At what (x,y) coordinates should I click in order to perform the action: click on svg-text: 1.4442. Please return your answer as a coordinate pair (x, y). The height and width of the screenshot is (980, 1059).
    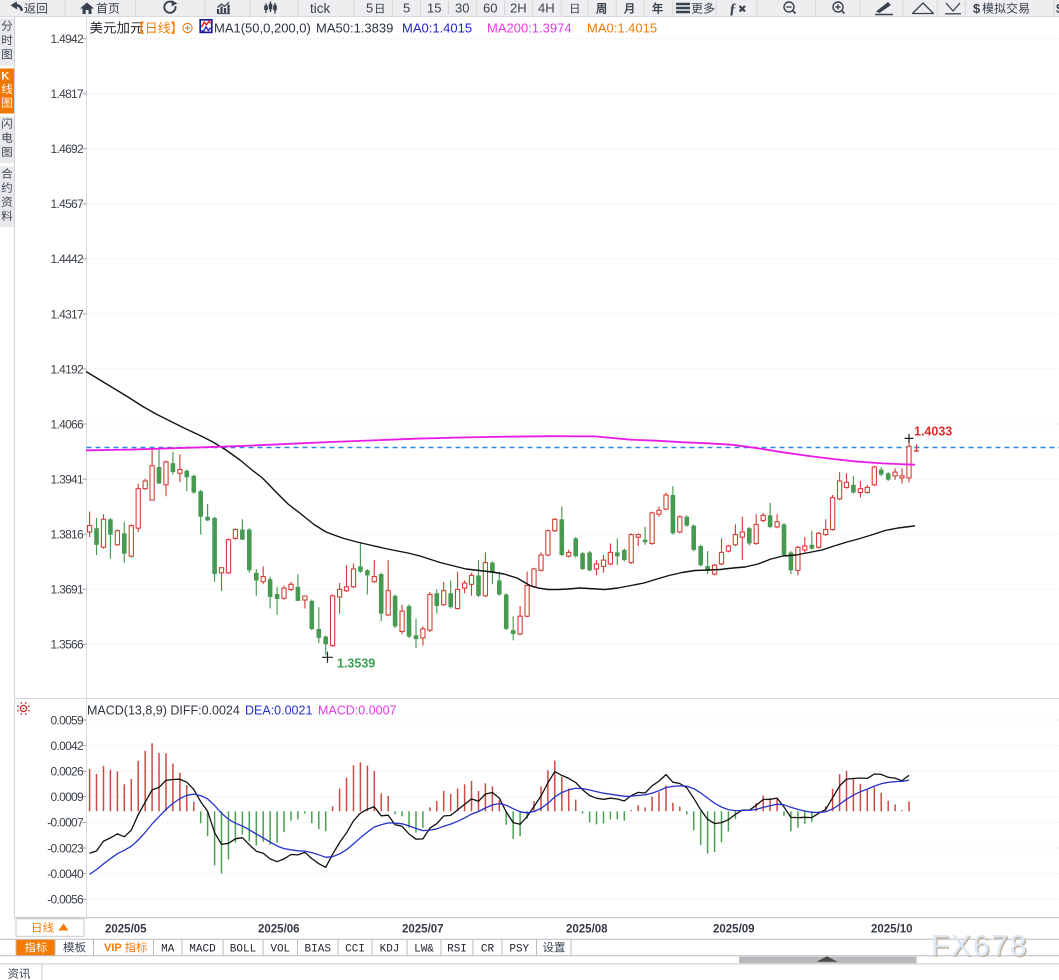
    Looking at the image, I should click on (67, 259).